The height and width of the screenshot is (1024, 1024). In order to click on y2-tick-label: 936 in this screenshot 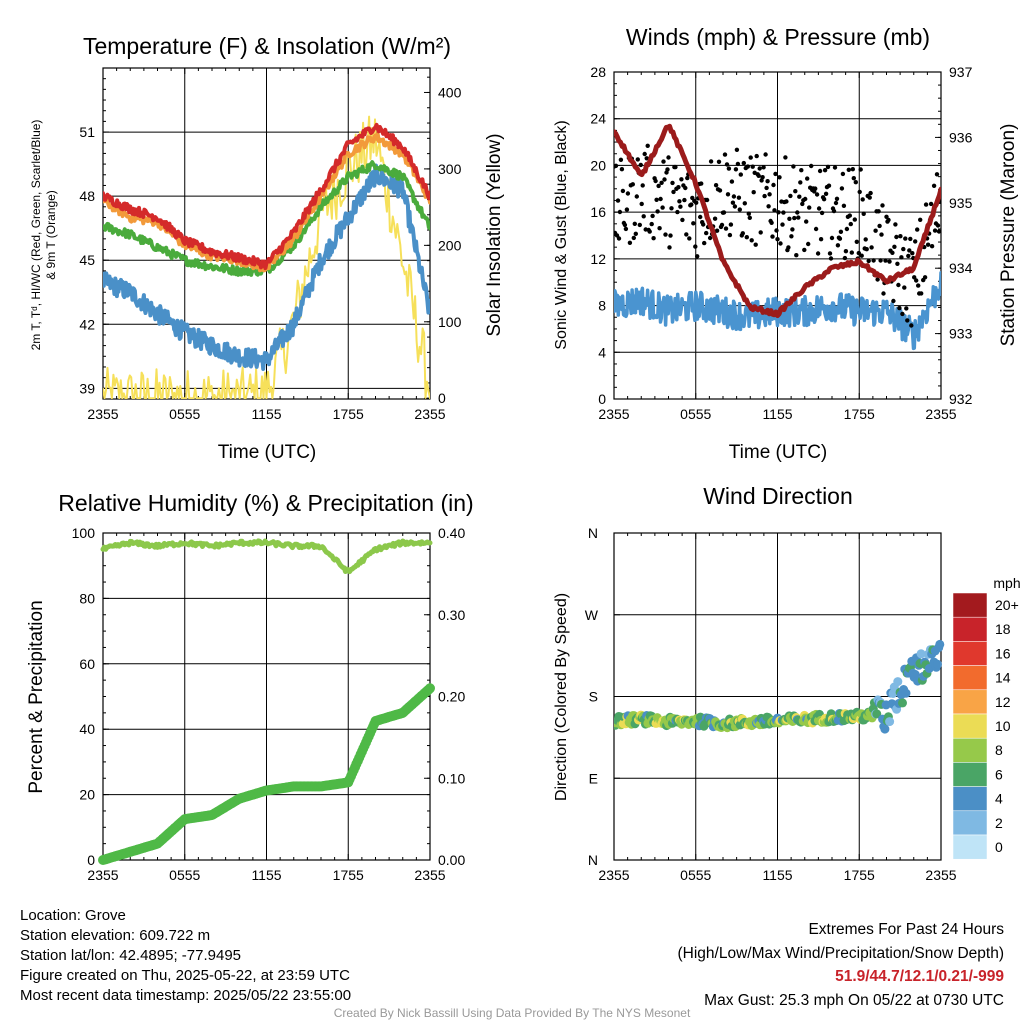, I will do `click(961, 137)`.